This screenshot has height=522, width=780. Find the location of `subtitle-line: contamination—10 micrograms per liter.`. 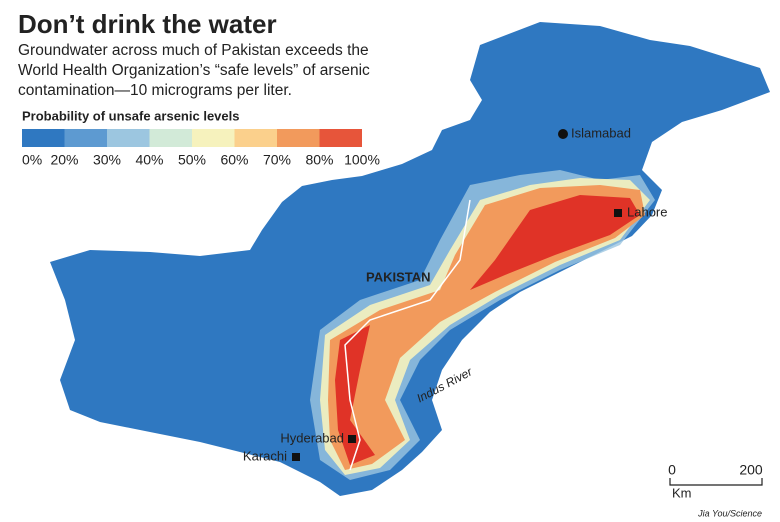

subtitle-line: contamination—10 micrograms per liter. is located at coordinates (155, 90).